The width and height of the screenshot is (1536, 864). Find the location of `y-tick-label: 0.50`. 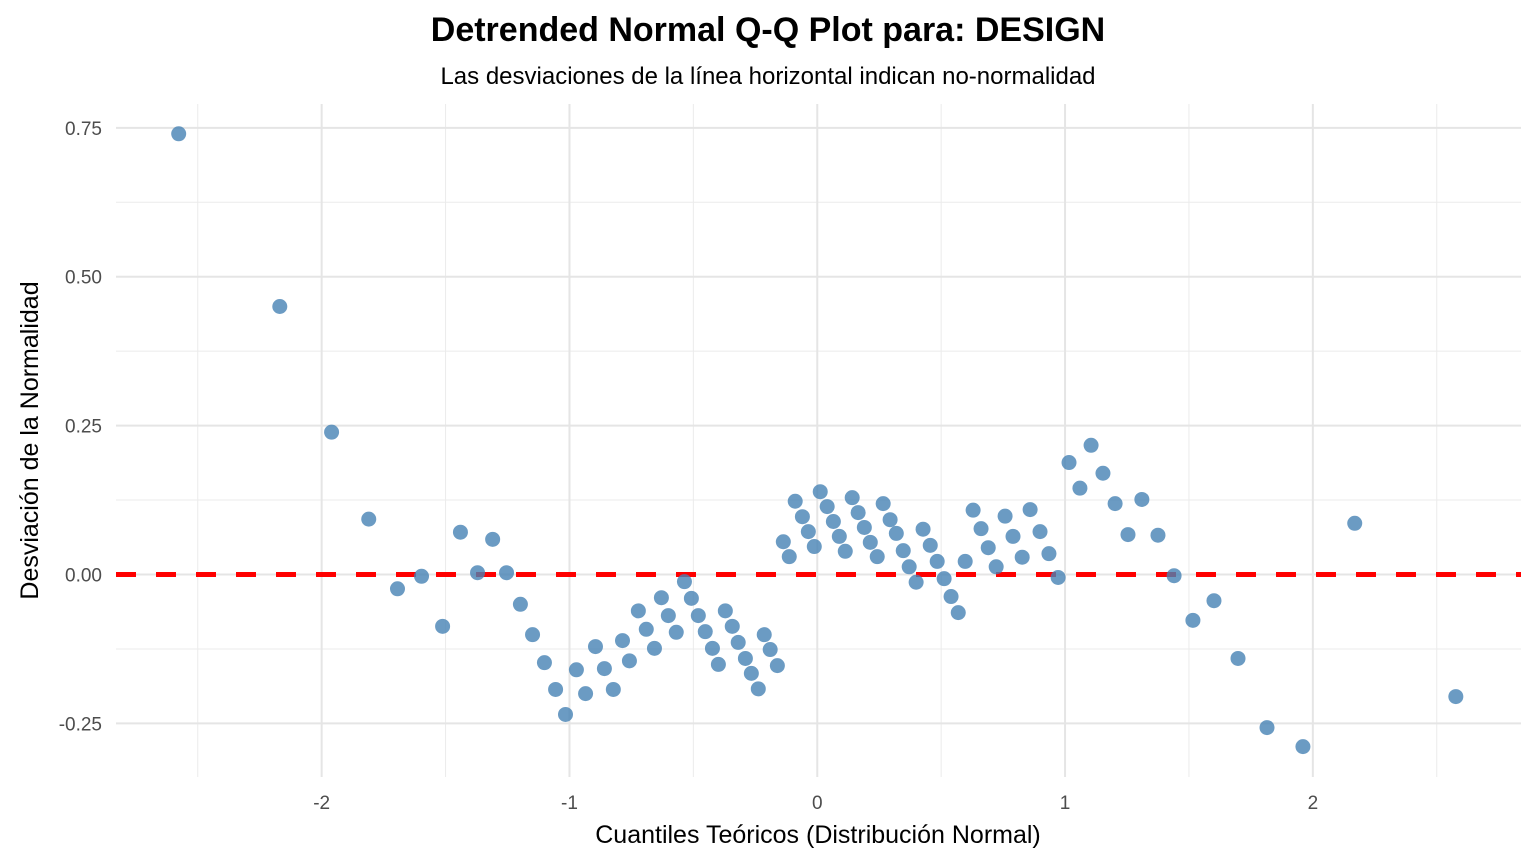

y-tick-label: 0.50 is located at coordinates (83, 278).